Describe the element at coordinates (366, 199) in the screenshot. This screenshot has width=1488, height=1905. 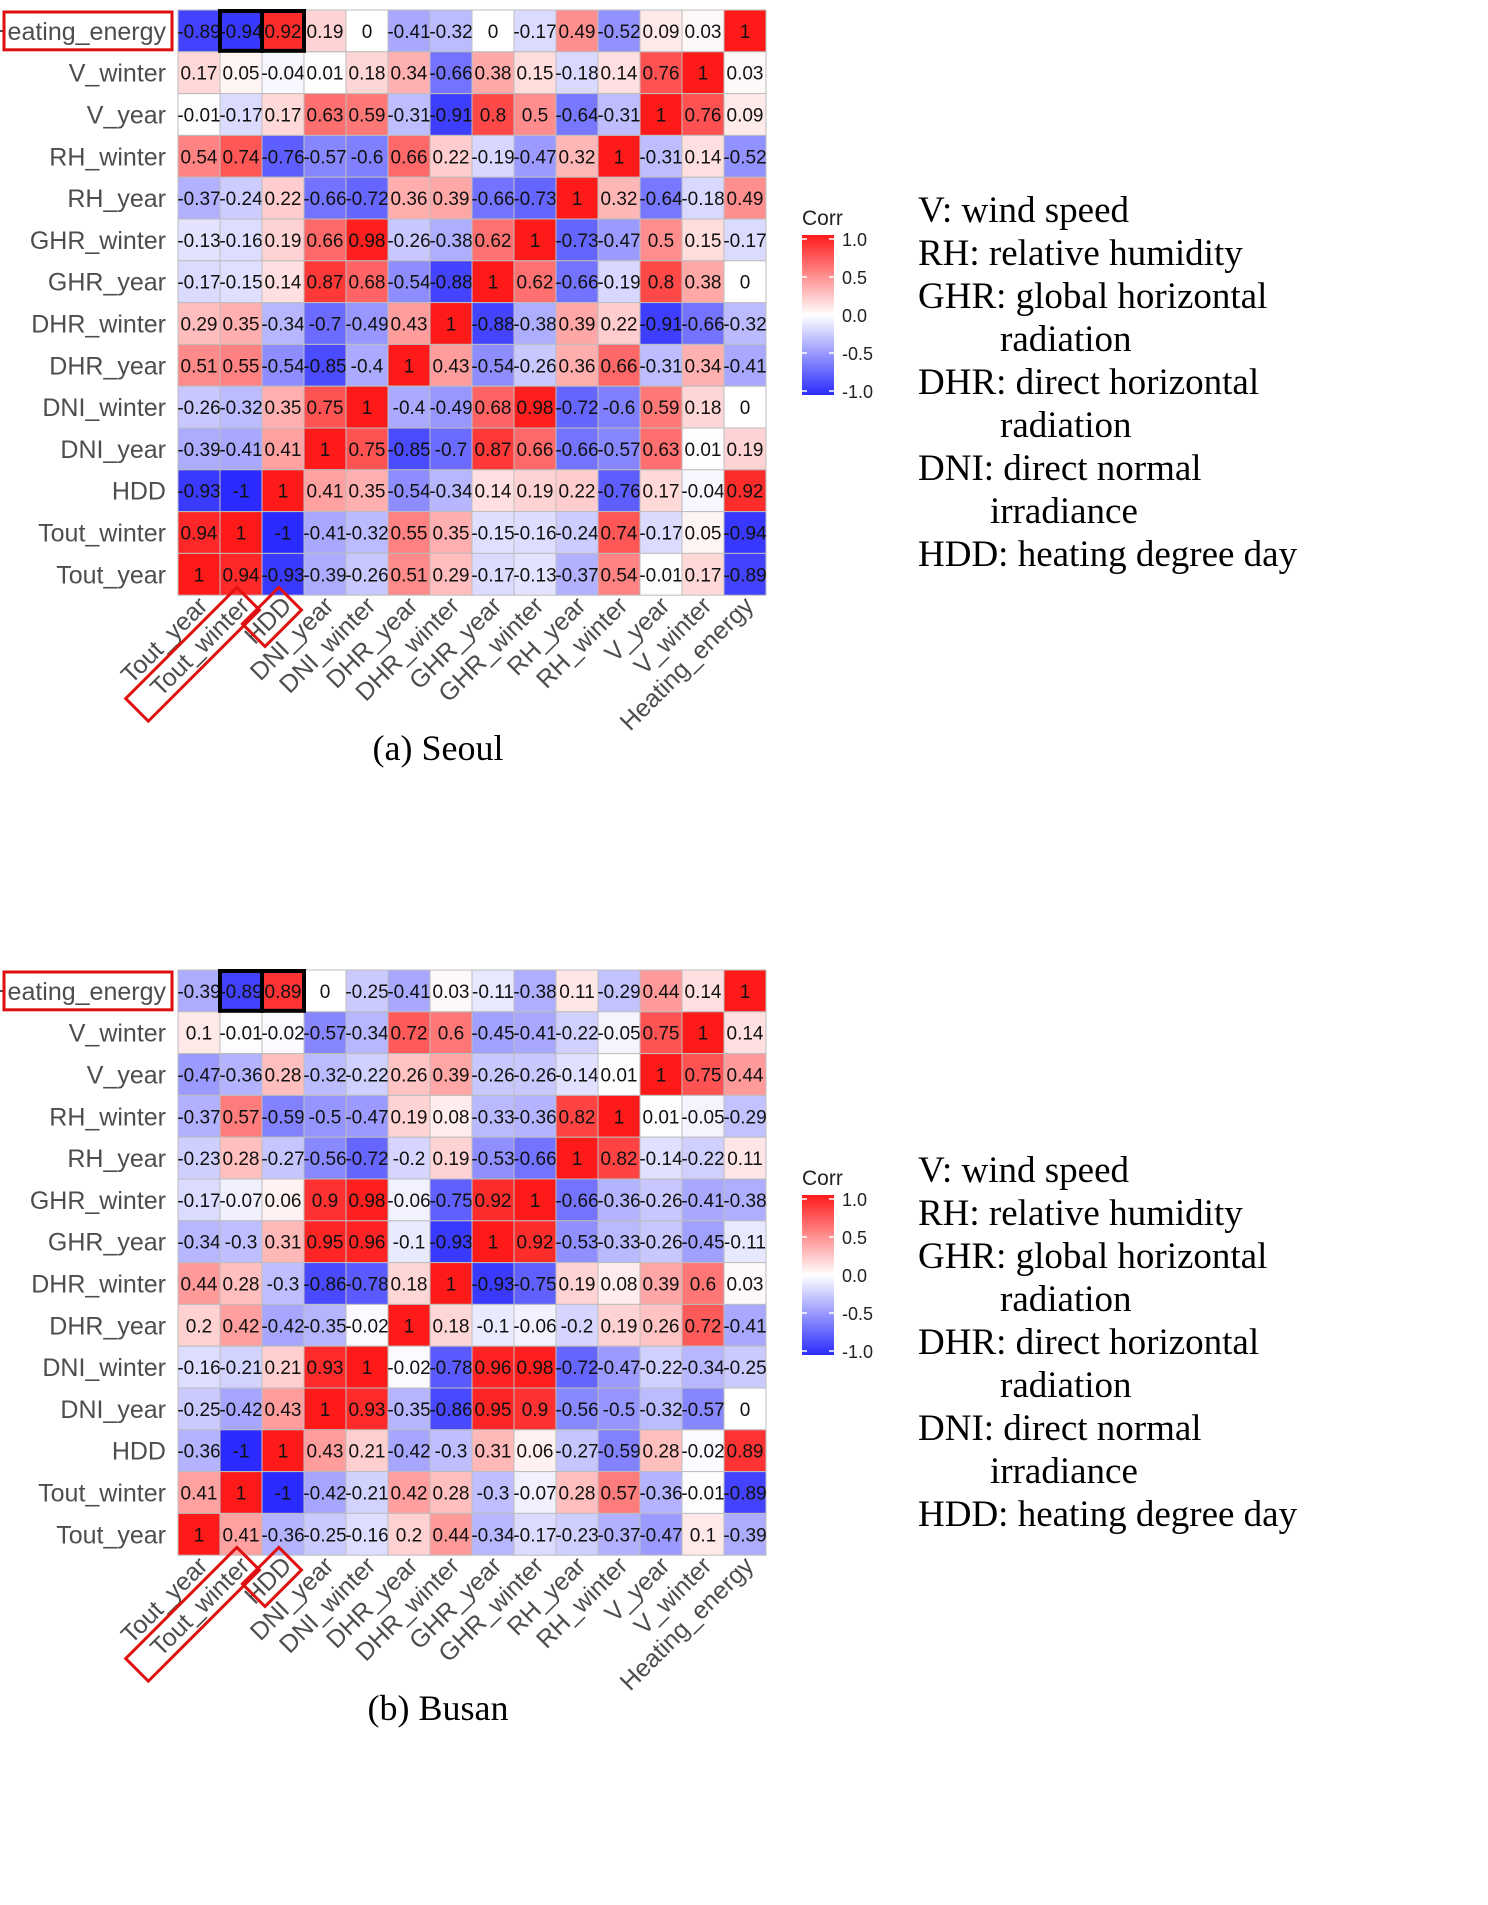
I see `seoul-cell-value: -0.72` at that location.